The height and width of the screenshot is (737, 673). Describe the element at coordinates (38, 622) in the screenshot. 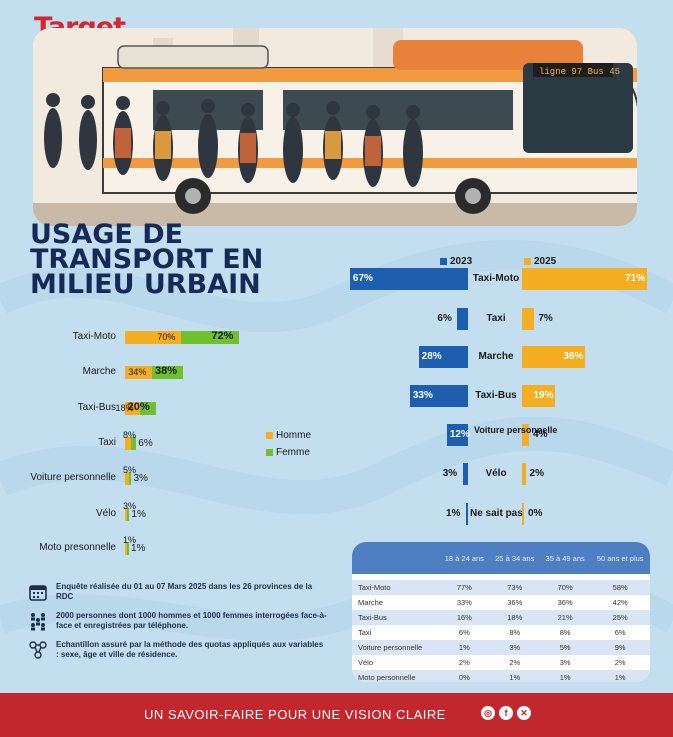

I see `people-icon` at that location.